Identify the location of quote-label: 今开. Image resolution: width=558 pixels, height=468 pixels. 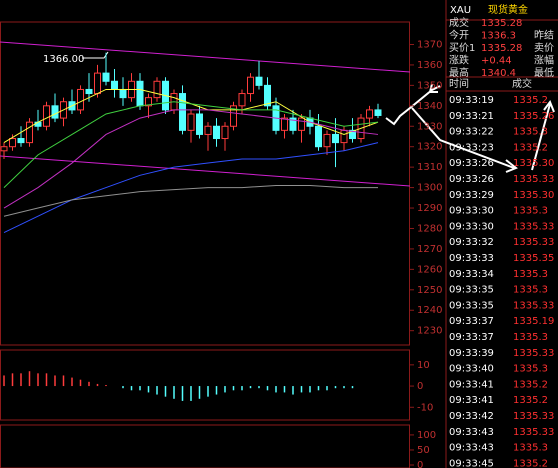
(459, 35).